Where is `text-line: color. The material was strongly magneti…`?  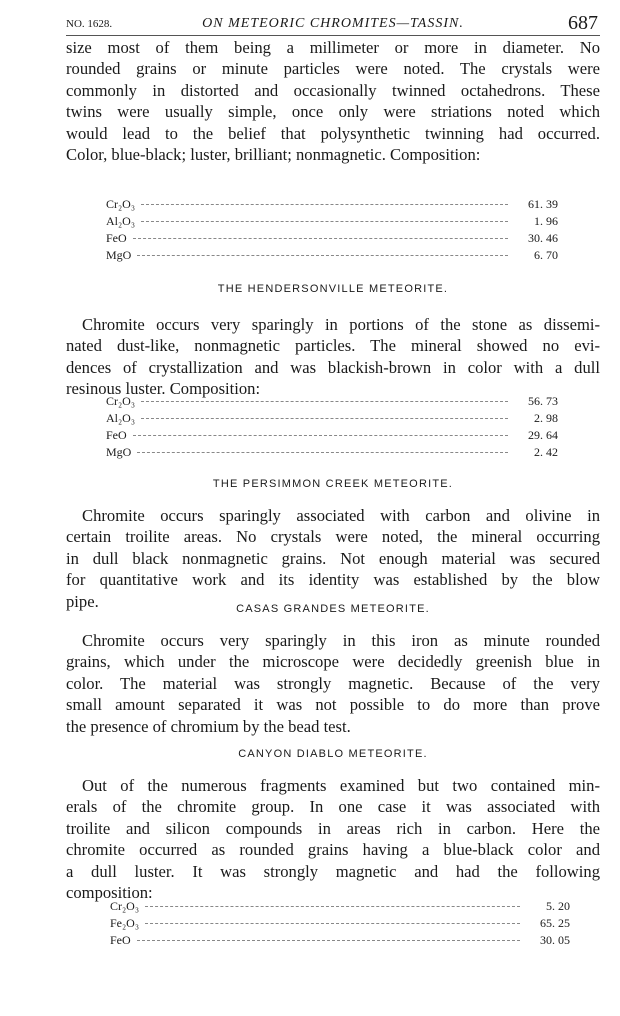
text-line: color. The material was strongly magneti… is located at coordinates (333, 683).